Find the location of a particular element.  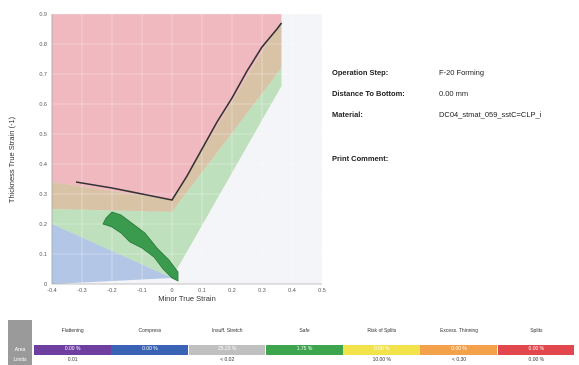

x-tick-label: -0.1 is located at coordinates (141, 291).